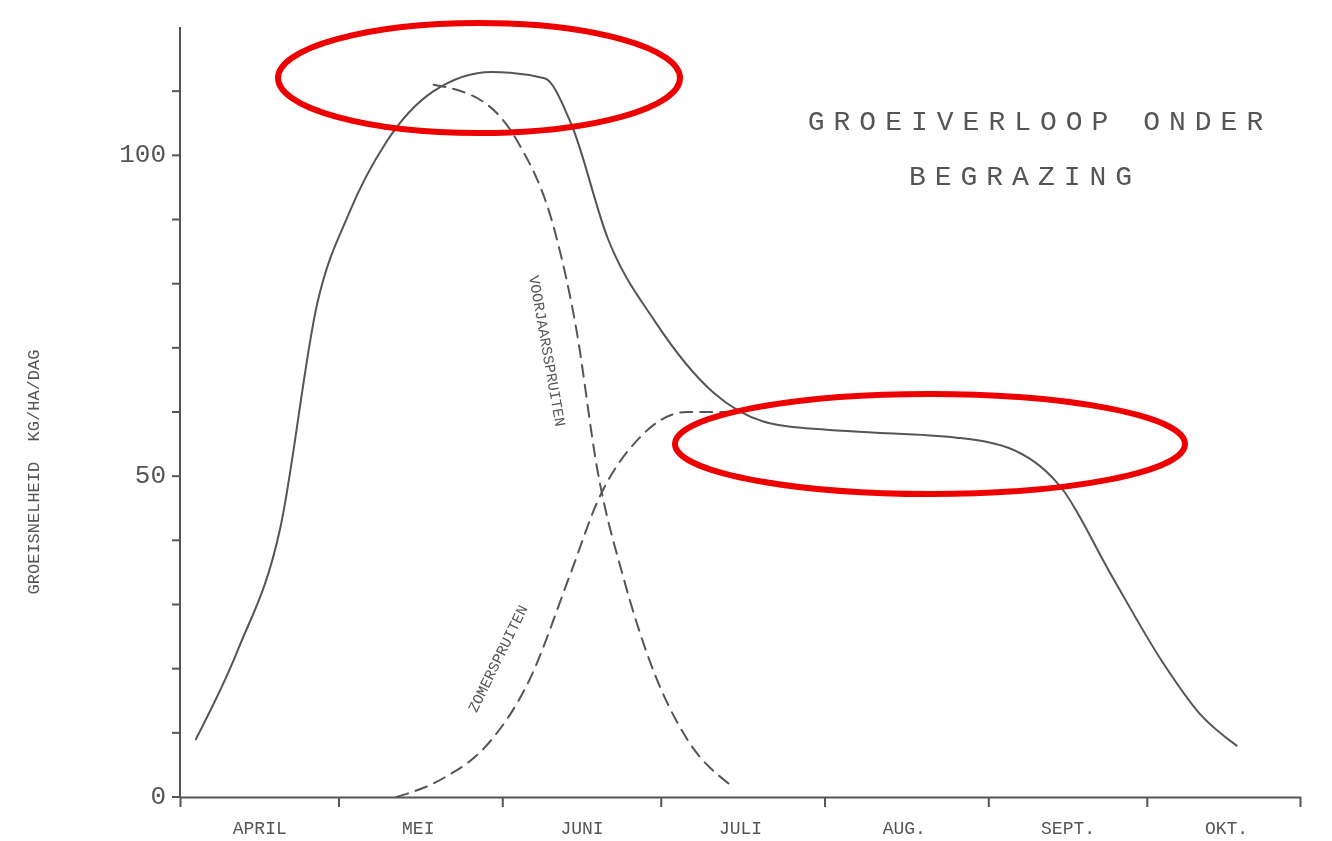 This screenshot has width=1332, height=841. Describe the element at coordinates (35, 472) in the screenshot. I see `y-axis-title: GROEISNELHEID KG/HA/DAG` at that location.